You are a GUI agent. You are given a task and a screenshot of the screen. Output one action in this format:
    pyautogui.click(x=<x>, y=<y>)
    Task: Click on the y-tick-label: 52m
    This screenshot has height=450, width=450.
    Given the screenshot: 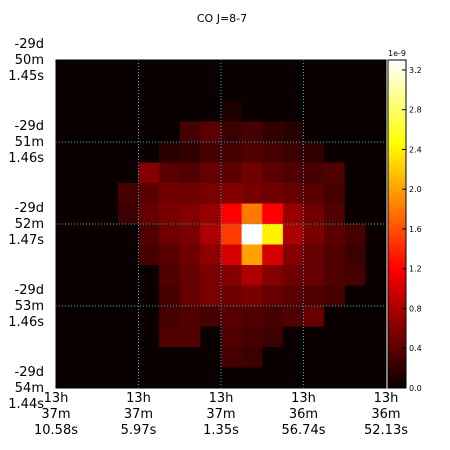 What is the action you would take?
    pyautogui.click(x=29, y=224)
    